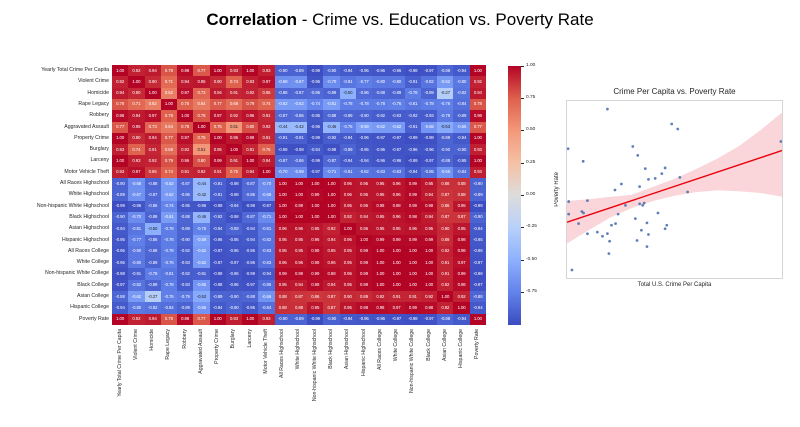 The height and width of the screenshot is (427, 800). What do you see at coordinates (531, 195) in the screenshot?
I see `colorbar-tick-label: 0.00` at bounding box center [531, 195].